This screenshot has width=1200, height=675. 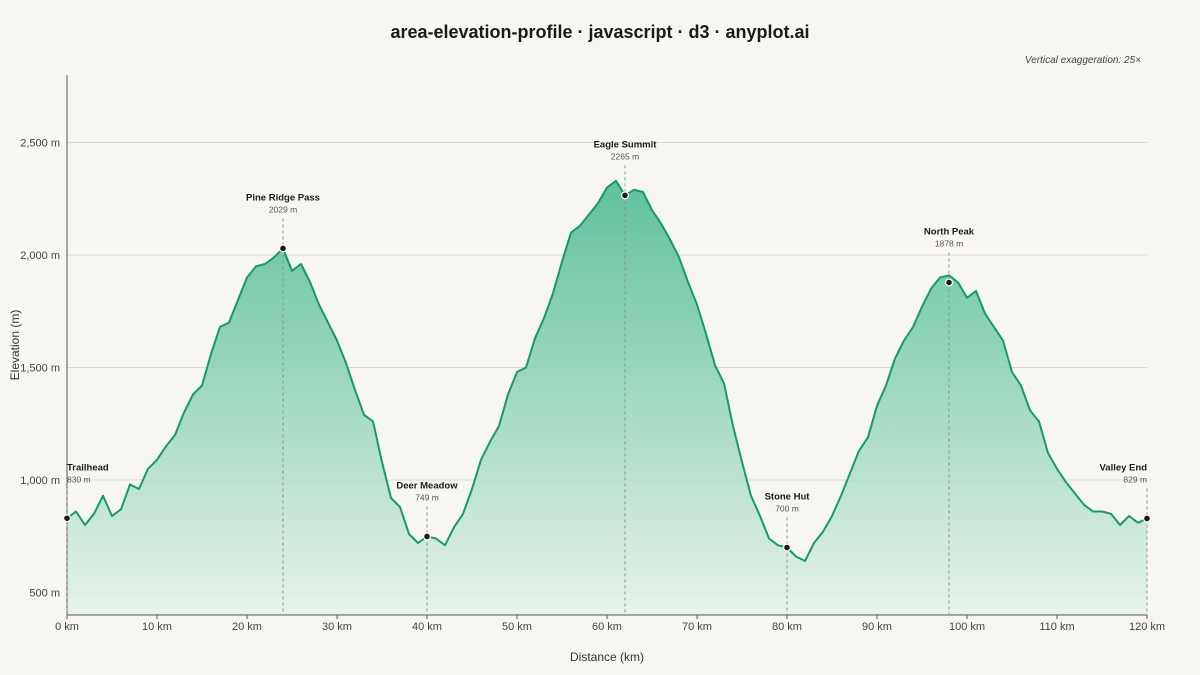 What do you see at coordinates (787, 509) in the screenshot?
I see `landmark-elevation: 700 m` at bounding box center [787, 509].